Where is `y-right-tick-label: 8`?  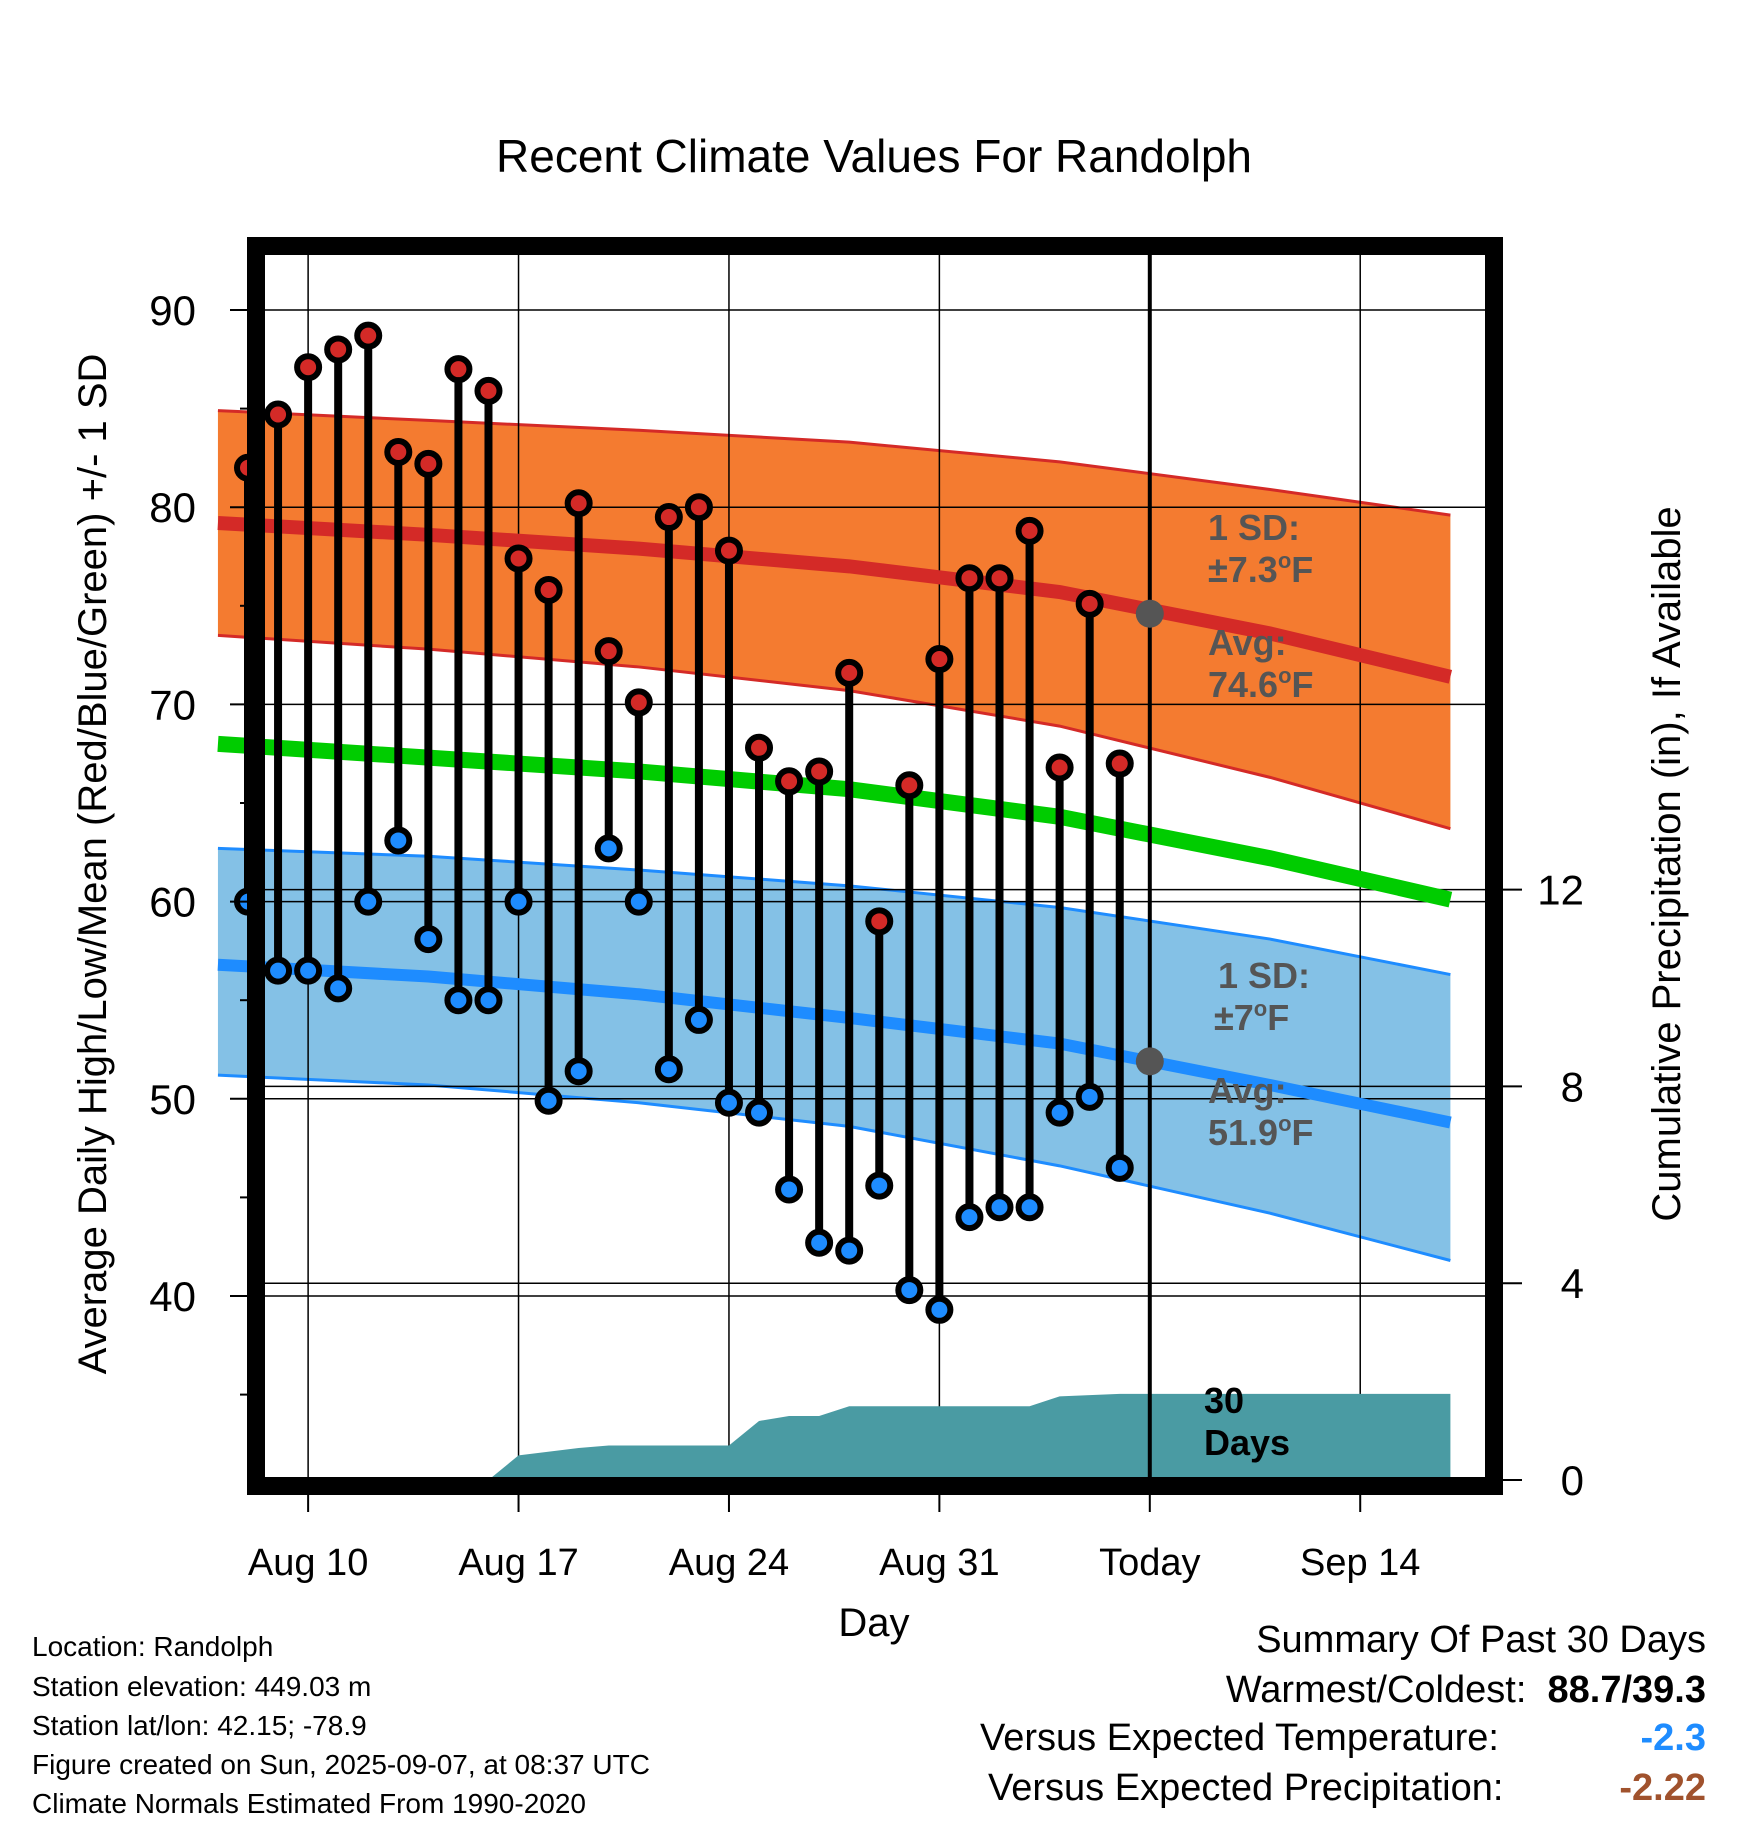
y-right-tick-label: 8 is located at coordinates (1572, 1086).